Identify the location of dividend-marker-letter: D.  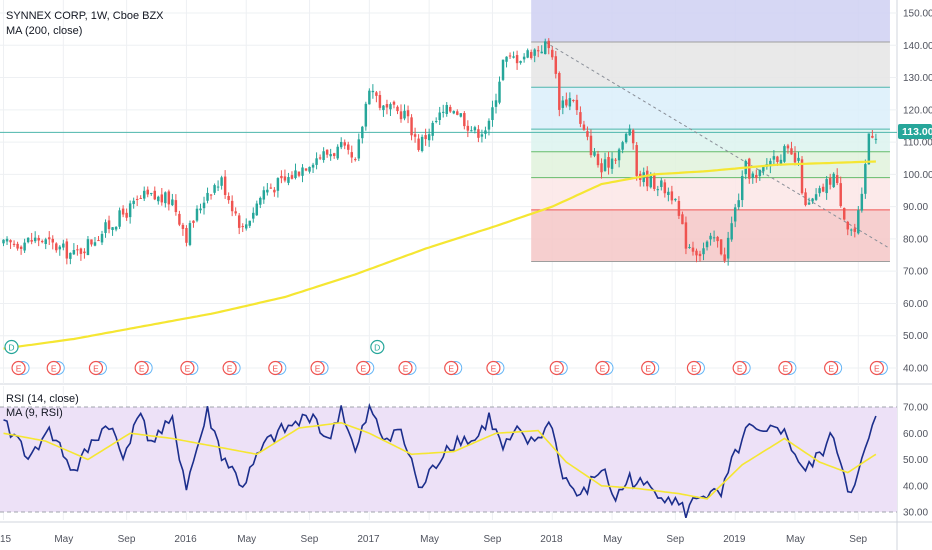
(11, 348).